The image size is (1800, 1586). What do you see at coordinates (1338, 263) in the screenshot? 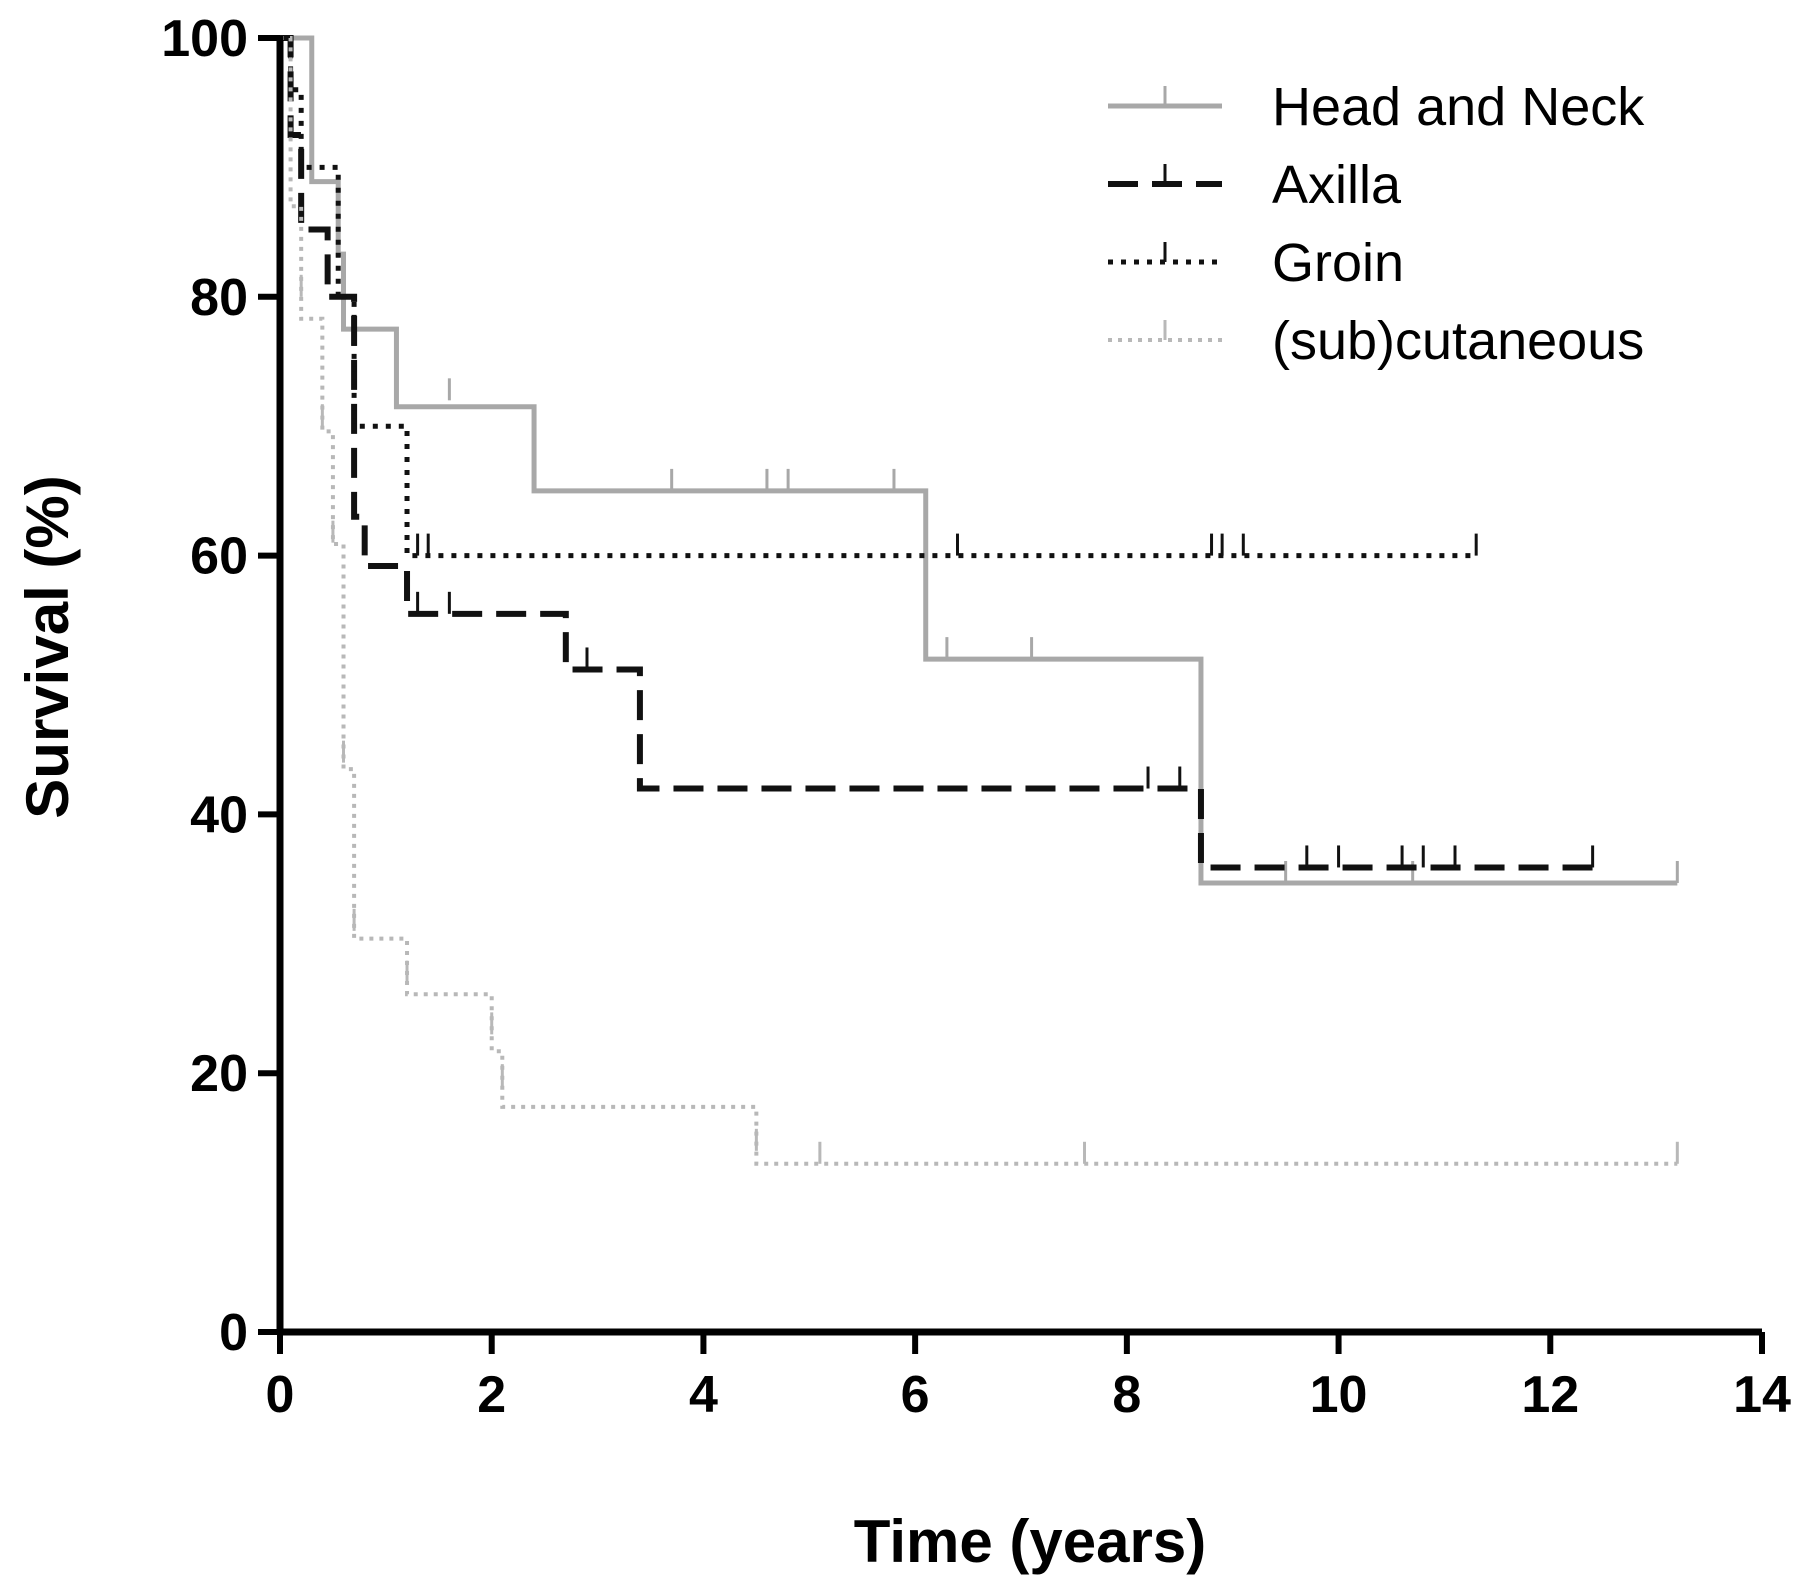
I see `legend-label: Groin` at bounding box center [1338, 263].